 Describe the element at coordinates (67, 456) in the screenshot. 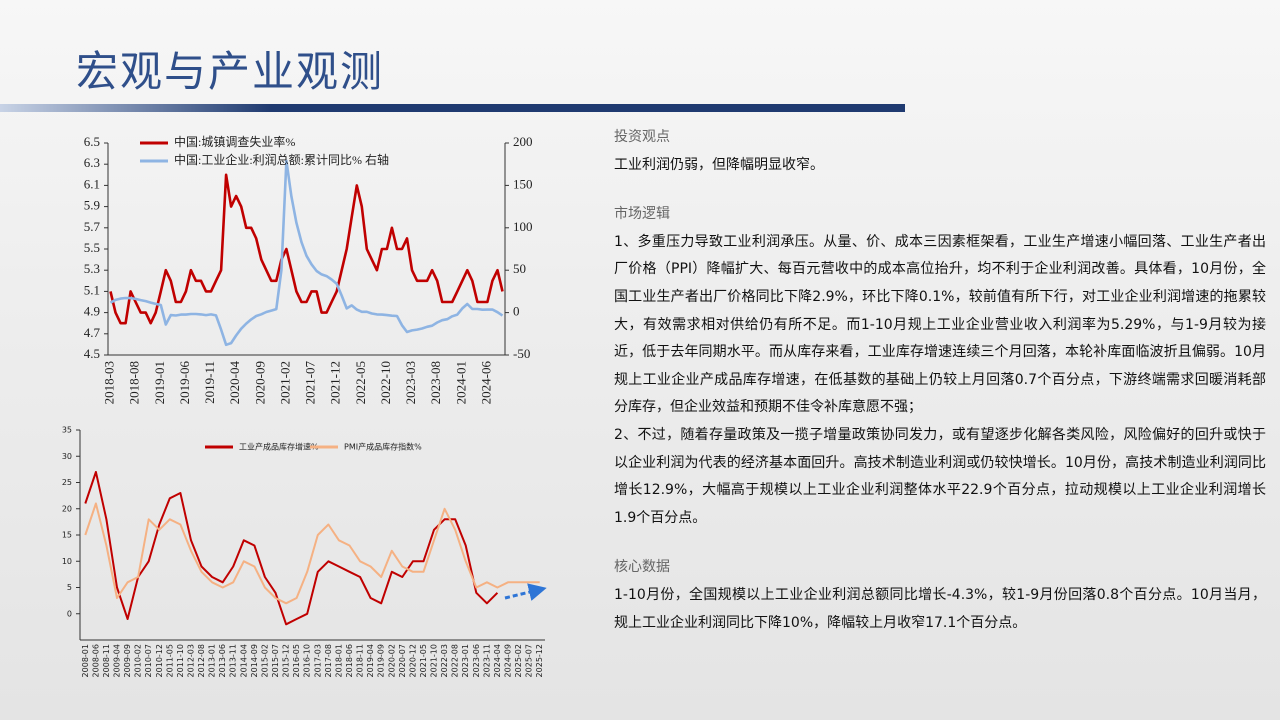

I see `y-tick-label: 30` at that location.